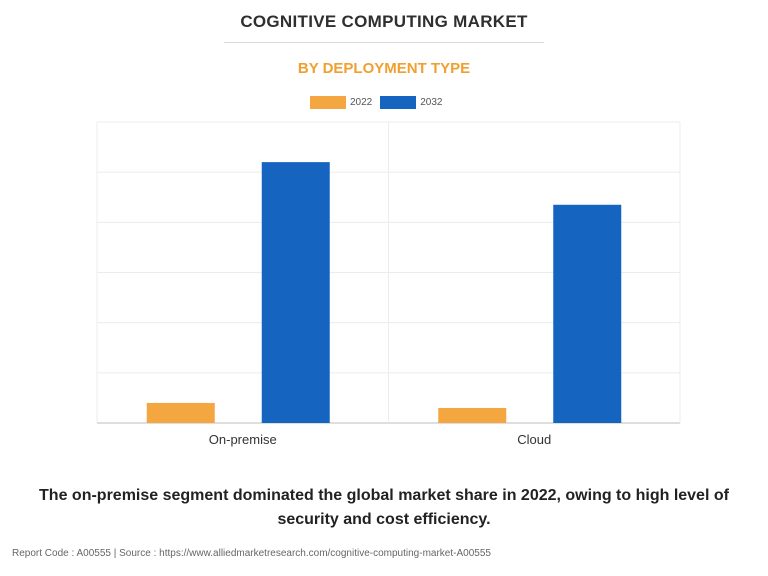  I want to click on legend-item-2022: 2022, so click(341, 102).